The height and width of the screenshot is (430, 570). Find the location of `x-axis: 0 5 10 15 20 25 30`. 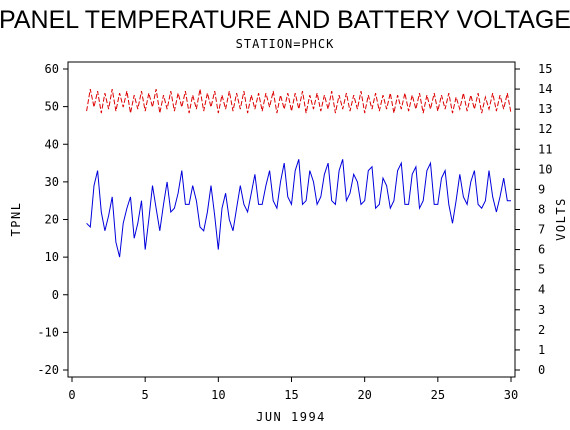

x-axis: 0 5 10 15 20 25 30 is located at coordinates (293, 389).